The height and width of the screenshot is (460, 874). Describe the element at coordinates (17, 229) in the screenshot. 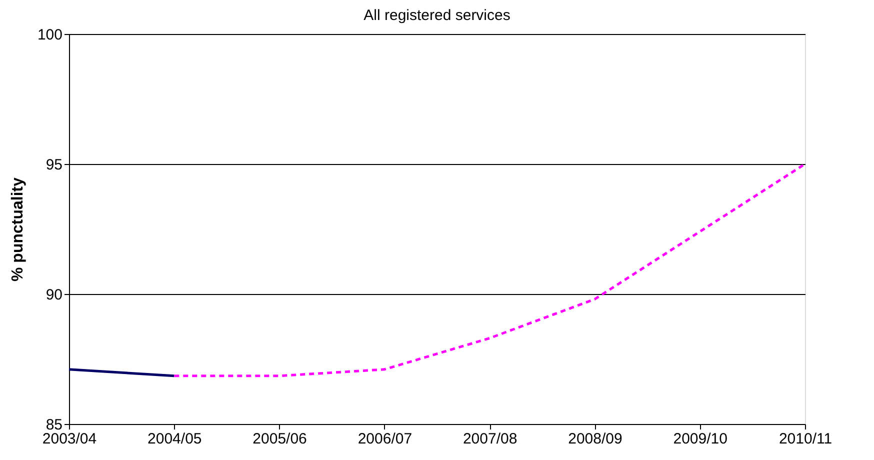

I see `y-axis-title: % punctuality` at that location.